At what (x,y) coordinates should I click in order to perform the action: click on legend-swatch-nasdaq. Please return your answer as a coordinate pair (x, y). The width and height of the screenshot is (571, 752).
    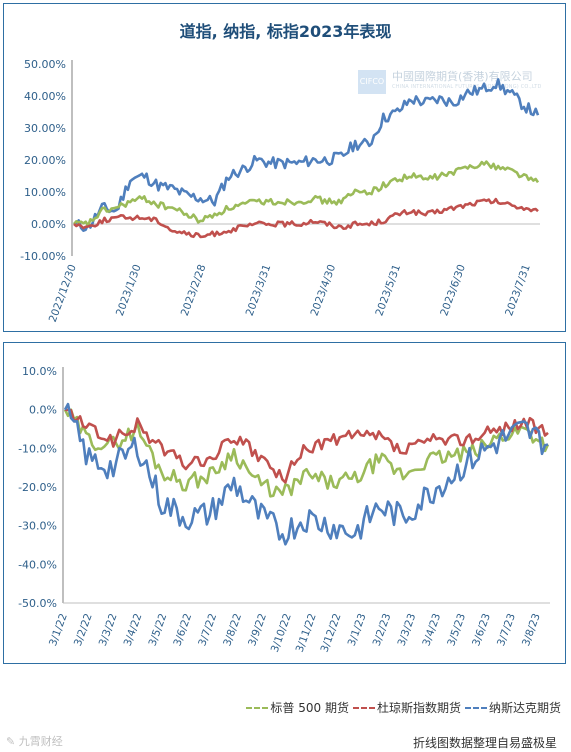
    Looking at the image, I should click on (475, 707).